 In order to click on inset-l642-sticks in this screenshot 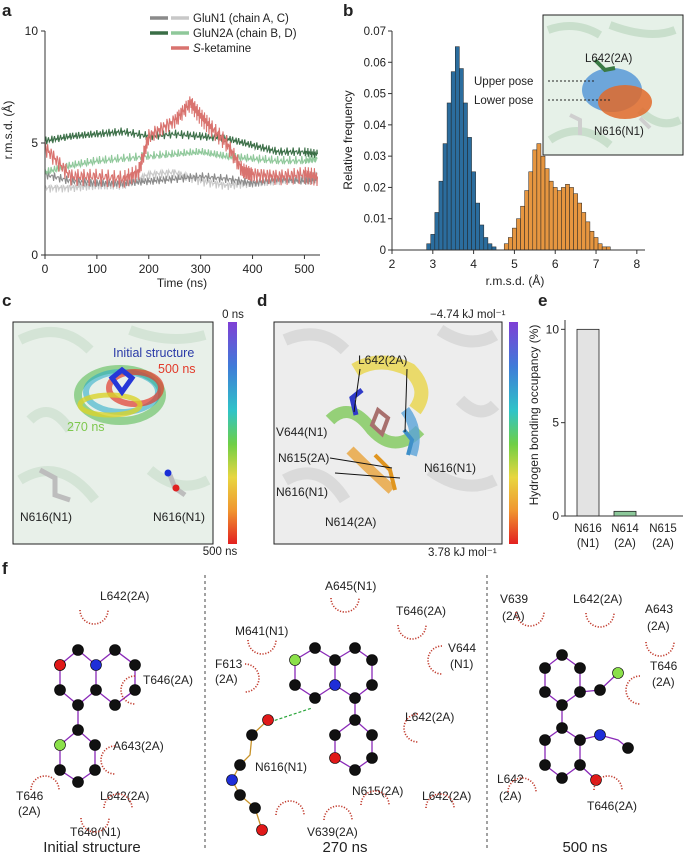, I will do `click(604, 65)`.